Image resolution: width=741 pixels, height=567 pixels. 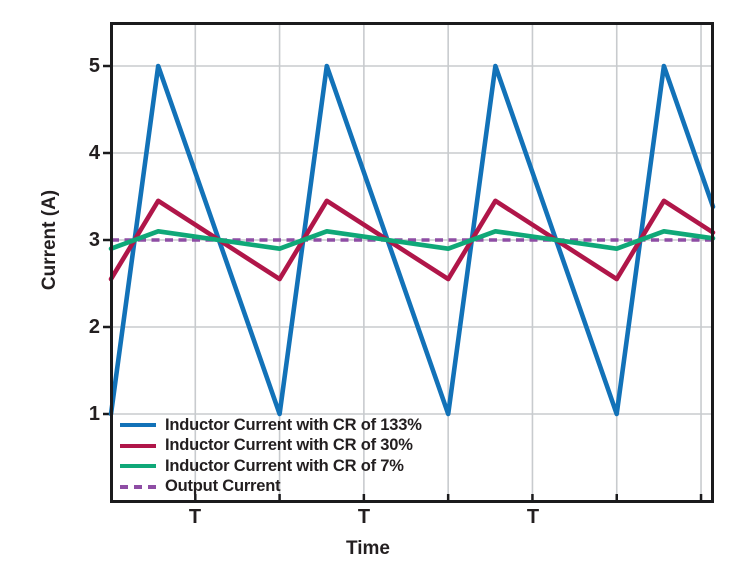 I want to click on y-tick-label-3: 3, so click(x=94, y=240).